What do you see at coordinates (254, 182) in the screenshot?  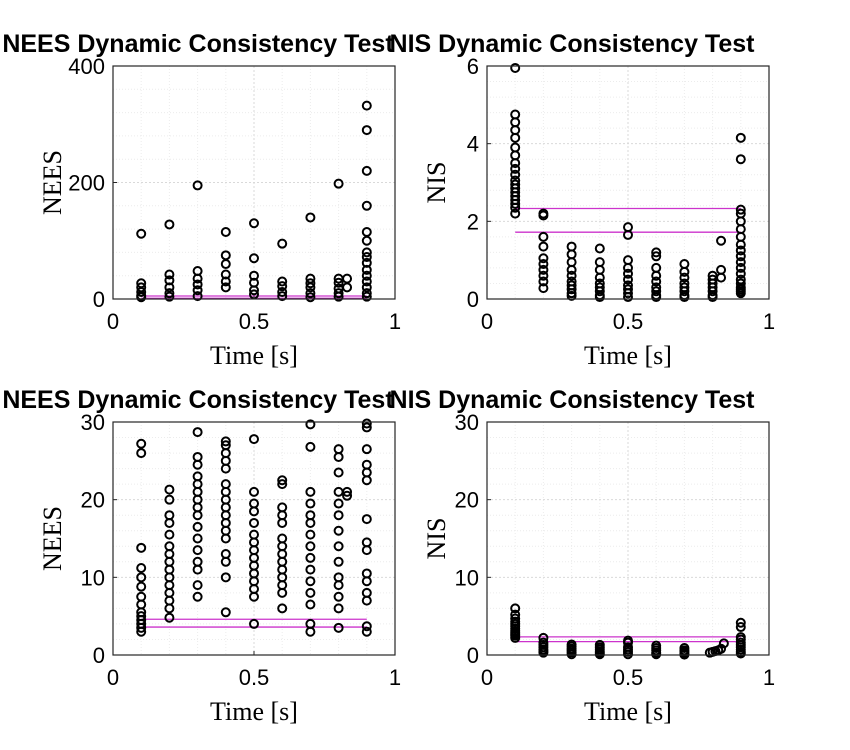 I see `panel-1-grid` at bounding box center [254, 182].